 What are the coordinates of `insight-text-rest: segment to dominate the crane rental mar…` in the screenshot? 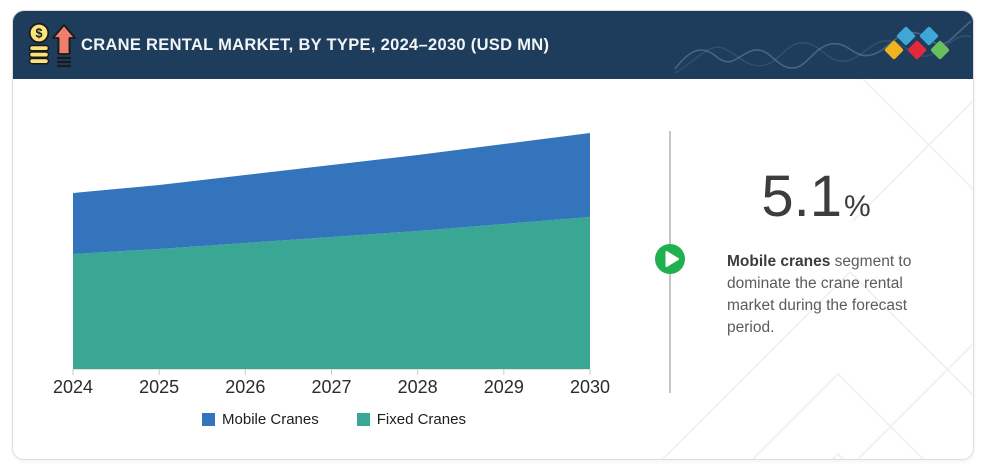 It's located at (819, 294).